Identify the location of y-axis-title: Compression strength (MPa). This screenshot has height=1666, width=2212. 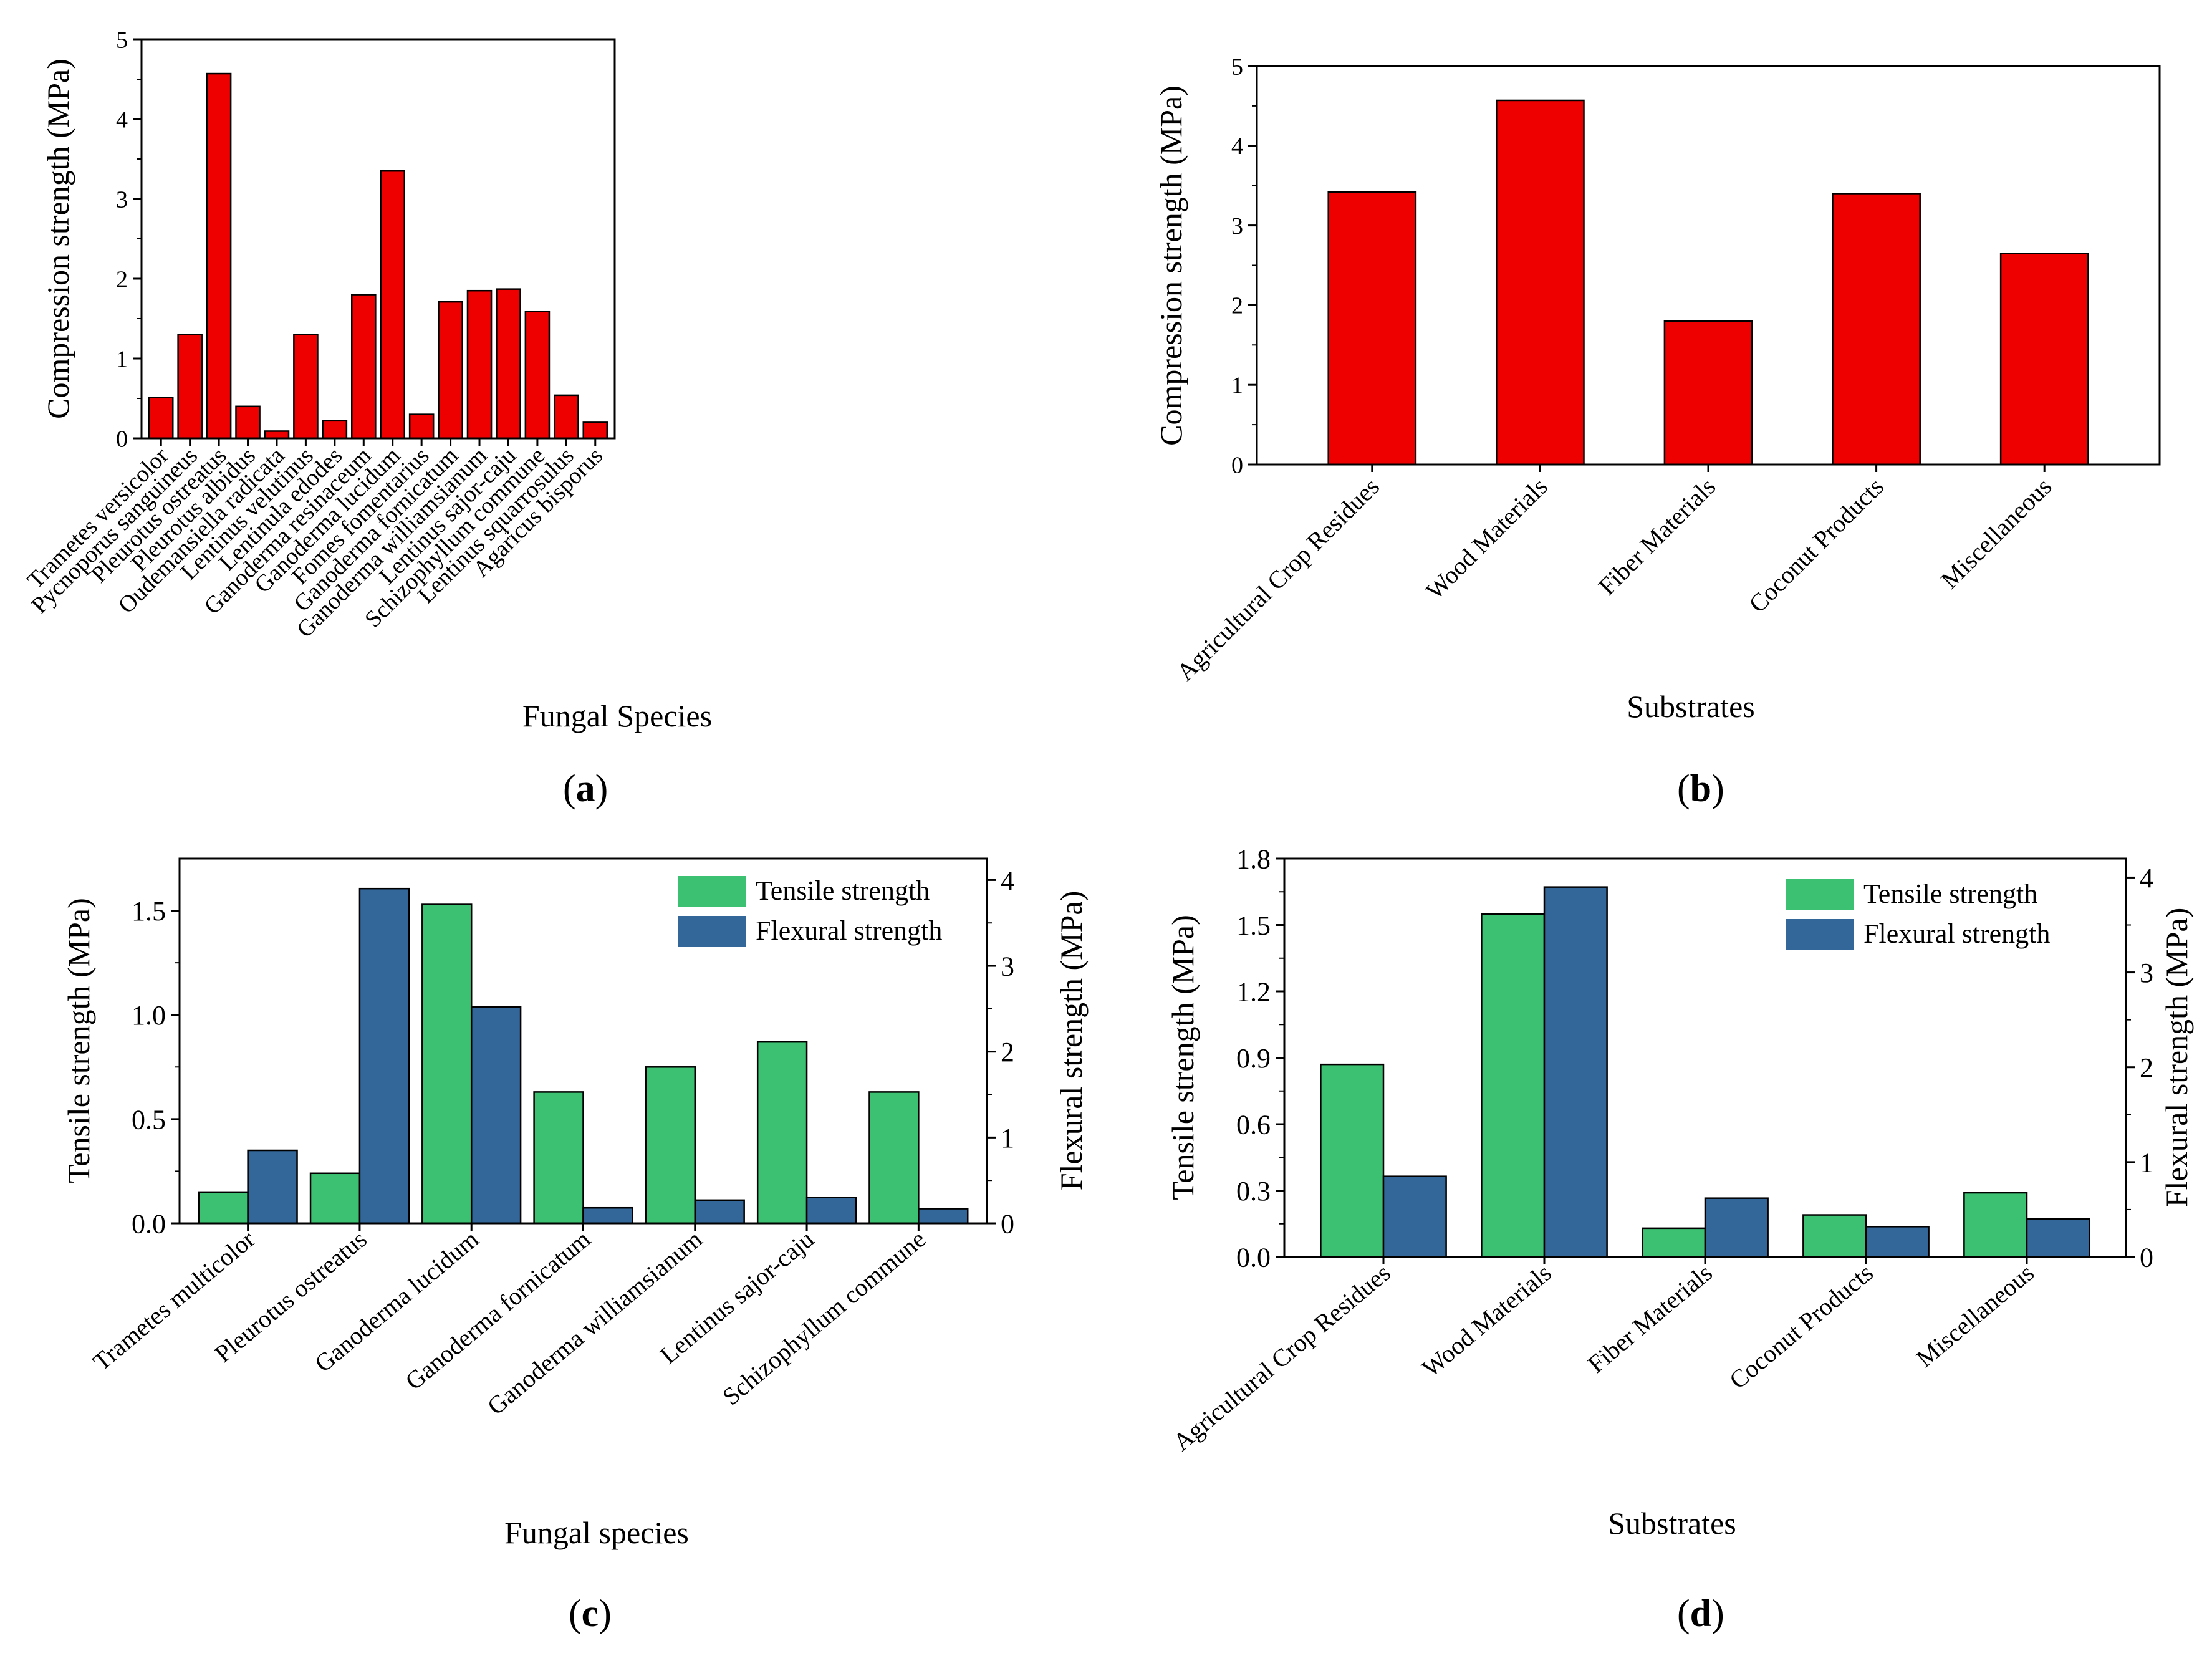
(58, 239).